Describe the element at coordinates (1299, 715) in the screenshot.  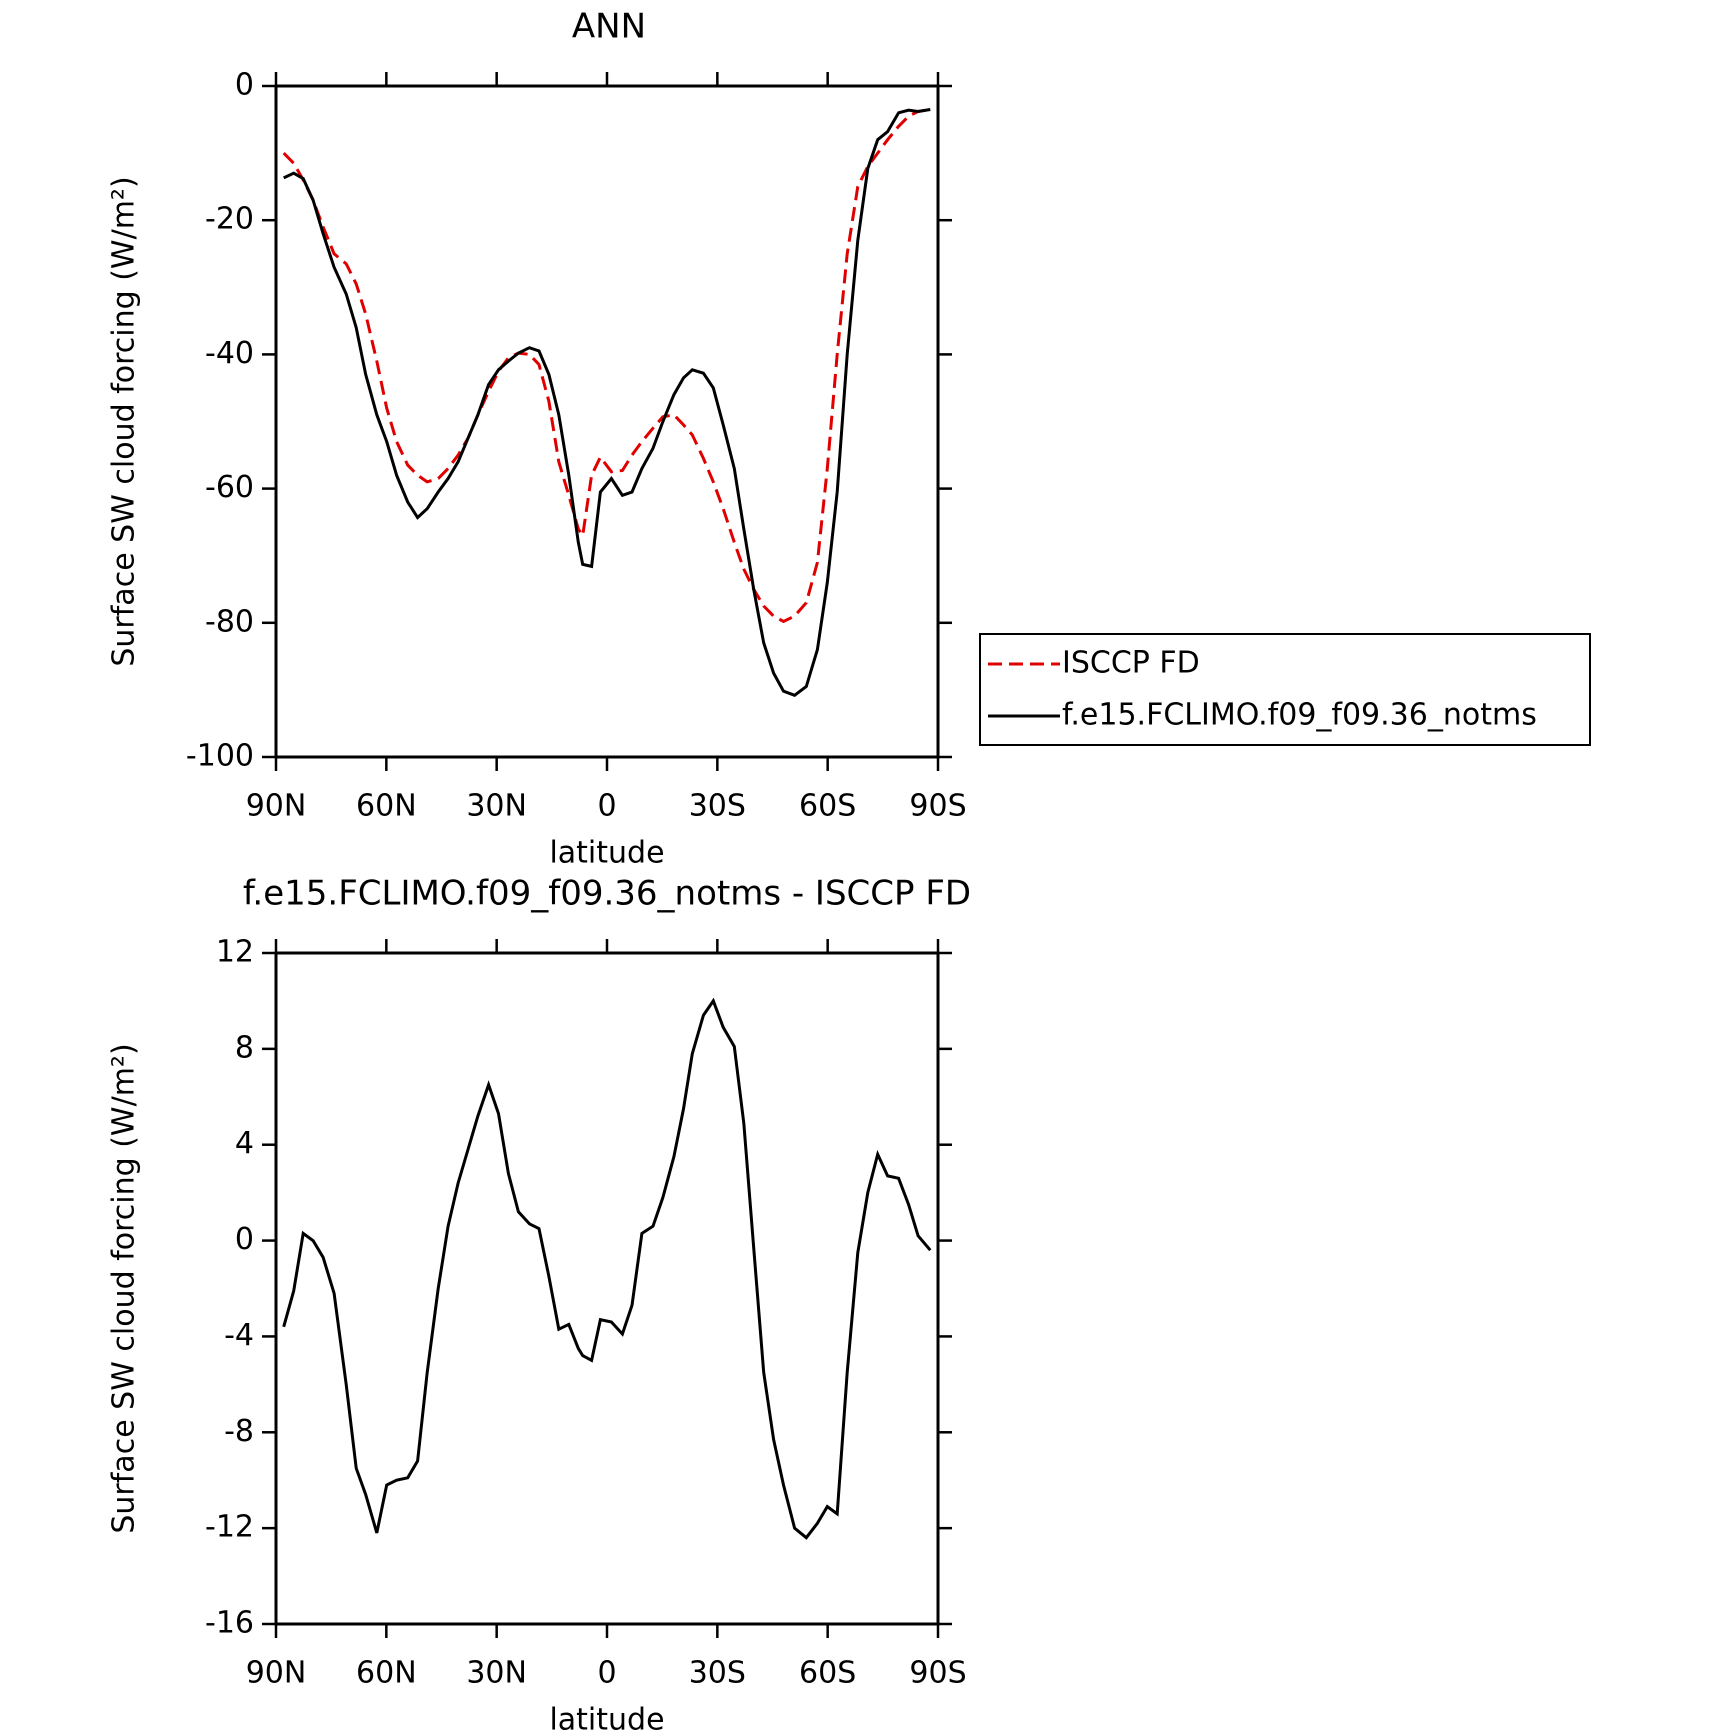
I see `legend-label: f.e15.FCLIMO.f09_f09.36_notms` at that location.